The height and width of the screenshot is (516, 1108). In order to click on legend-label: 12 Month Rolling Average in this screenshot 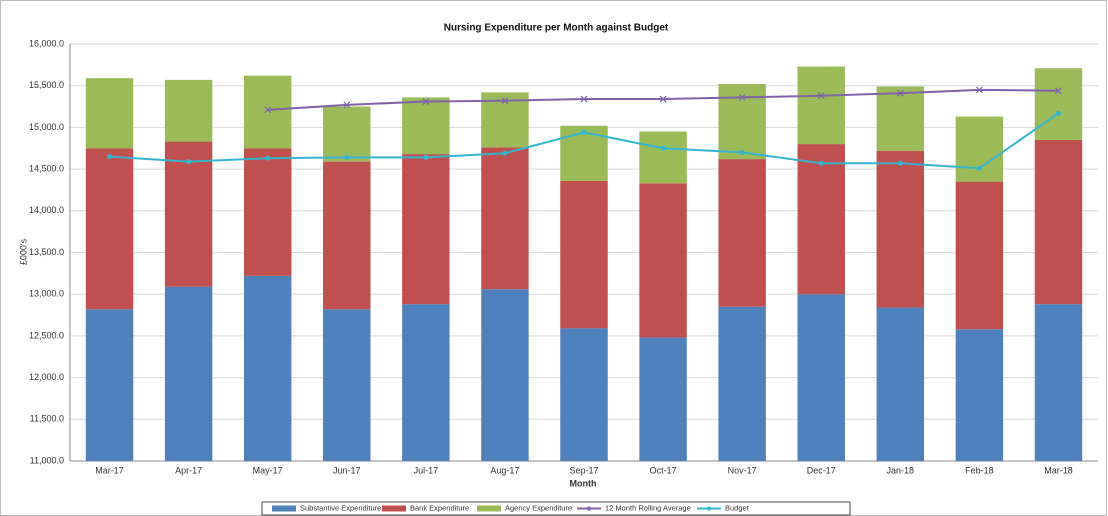, I will do `click(648, 507)`.